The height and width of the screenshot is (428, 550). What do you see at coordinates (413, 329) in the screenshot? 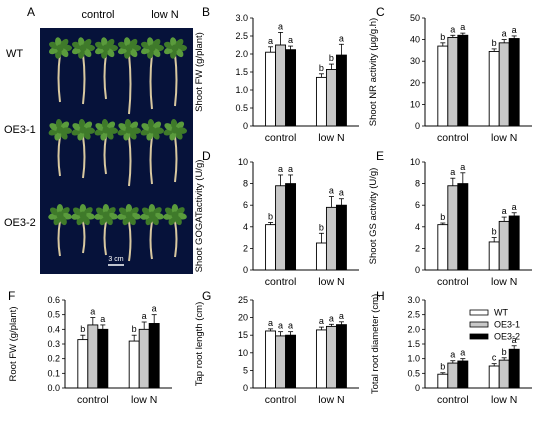
I see `y-tick-label: 2.0` at bounding box center [413, 329].